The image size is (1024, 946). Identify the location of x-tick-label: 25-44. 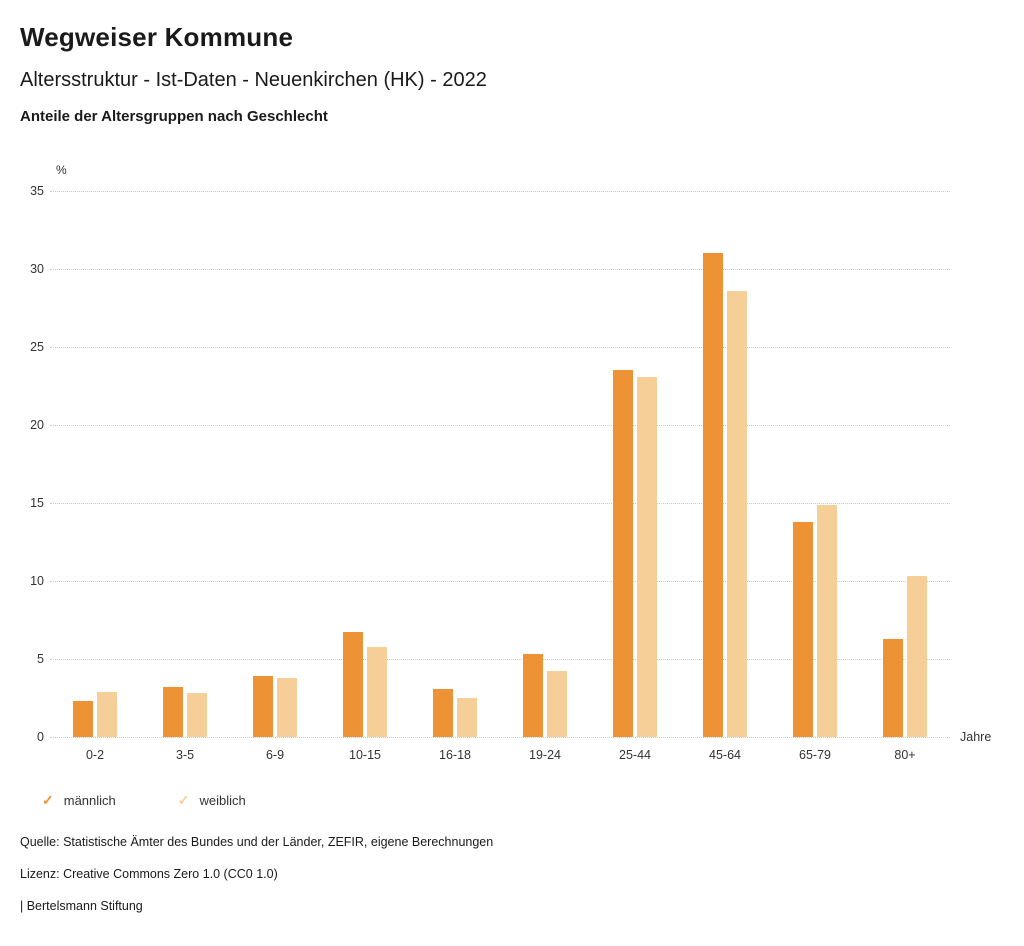
(635, 755).